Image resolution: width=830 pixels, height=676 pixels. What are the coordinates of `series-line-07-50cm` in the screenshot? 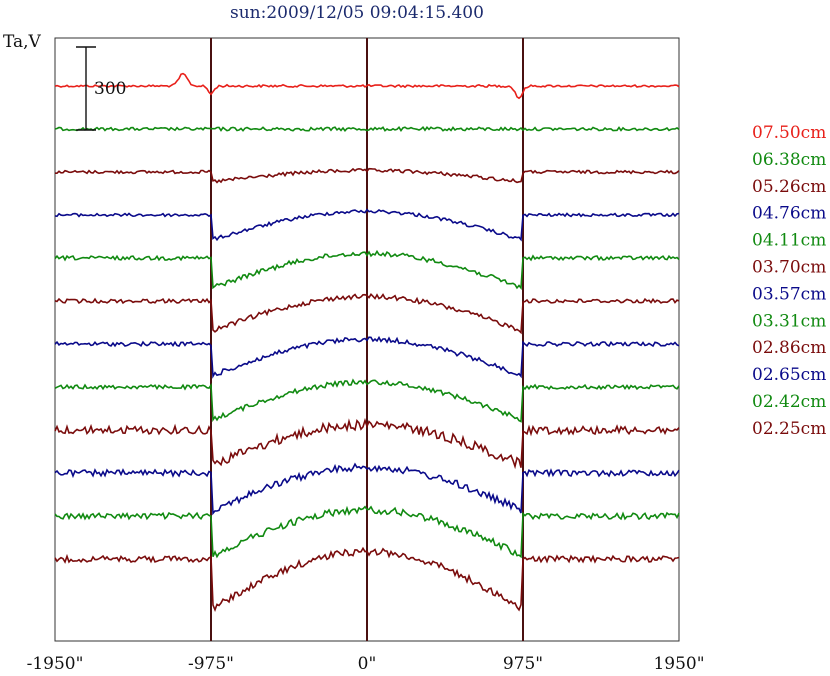 It's located at (367, 86).